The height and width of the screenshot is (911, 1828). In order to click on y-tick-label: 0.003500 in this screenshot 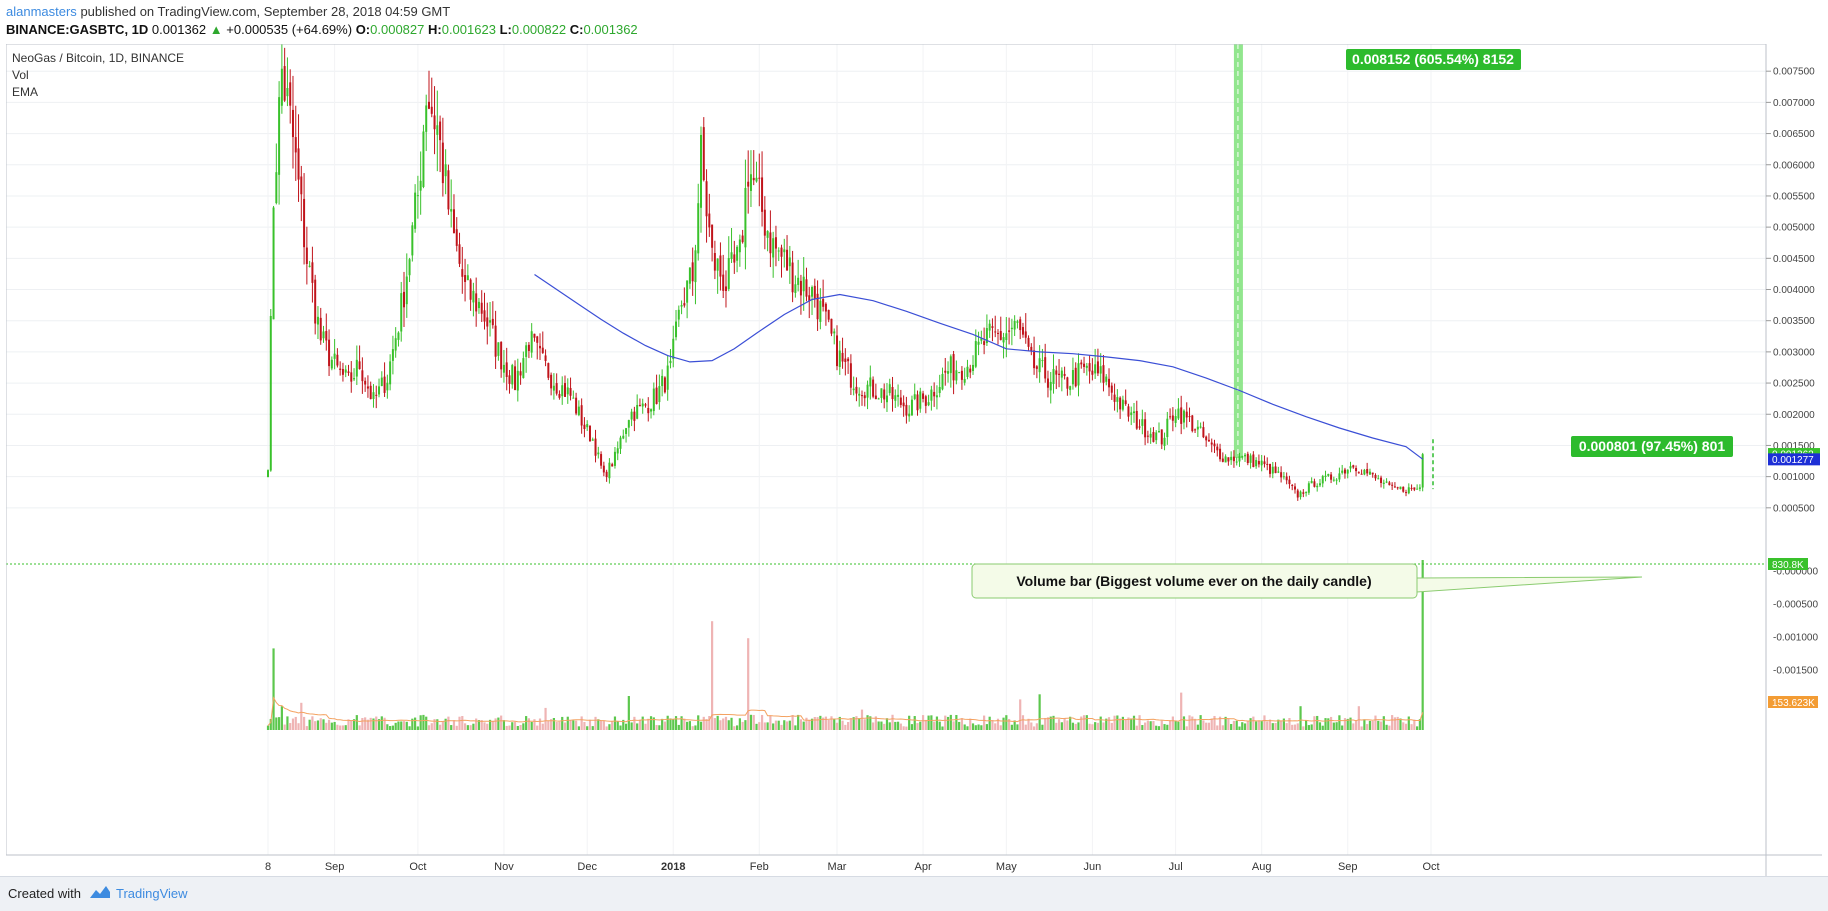, I will do `click(1794, 321)`.